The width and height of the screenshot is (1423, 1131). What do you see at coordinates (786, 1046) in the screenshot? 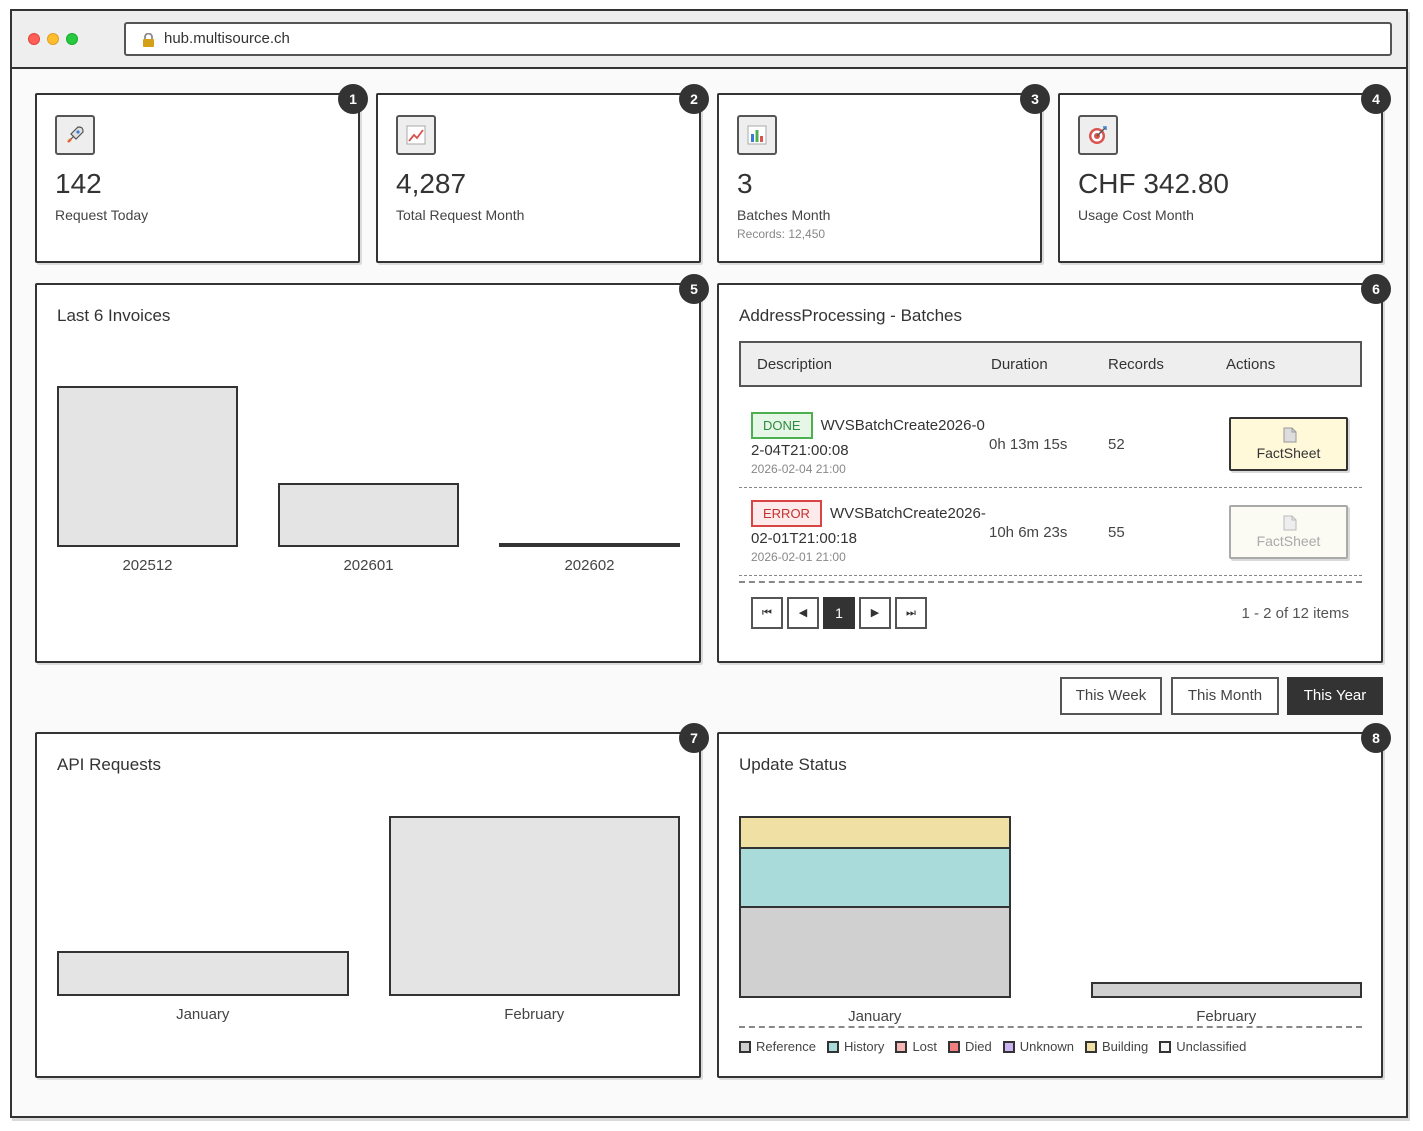
I see `legend-label: Reference` at bounding box center [786, 1046].